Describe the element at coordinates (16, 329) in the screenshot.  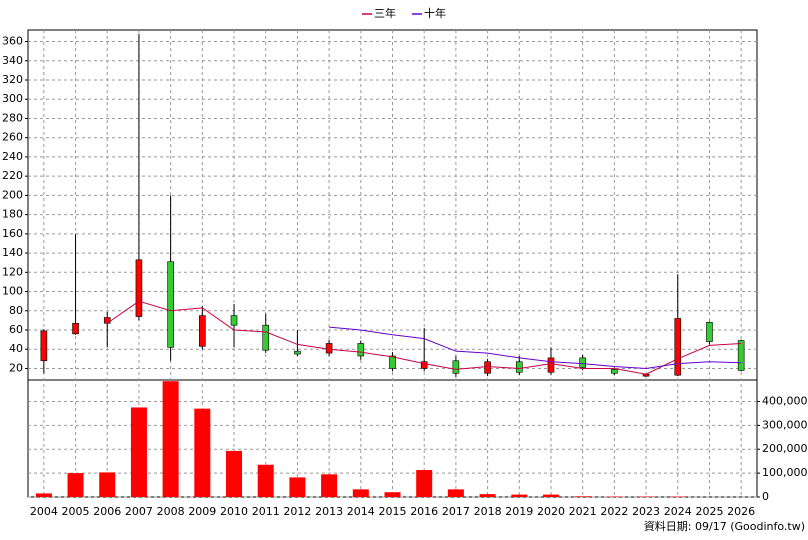
I see `y-tick-label: 60` at that location.